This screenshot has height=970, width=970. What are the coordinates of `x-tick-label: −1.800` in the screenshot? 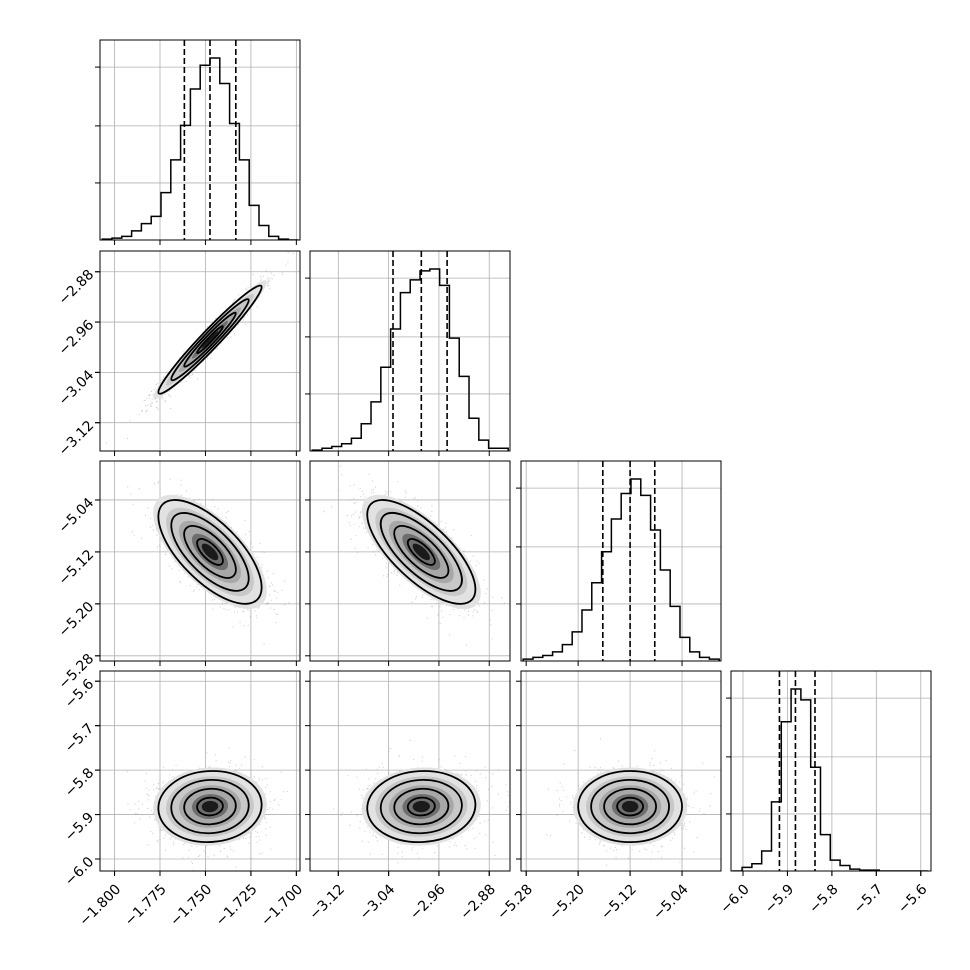 It's located at (100, 905).